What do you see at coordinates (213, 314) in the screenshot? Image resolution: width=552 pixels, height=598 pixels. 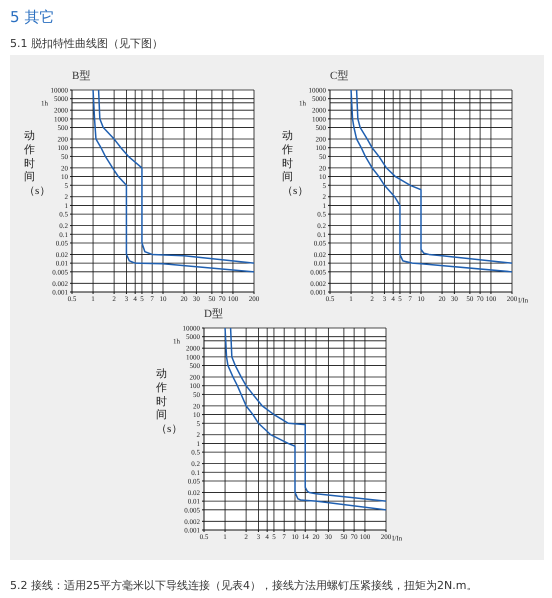 I see `chart-title: D型` at bounding box center [213, 314].